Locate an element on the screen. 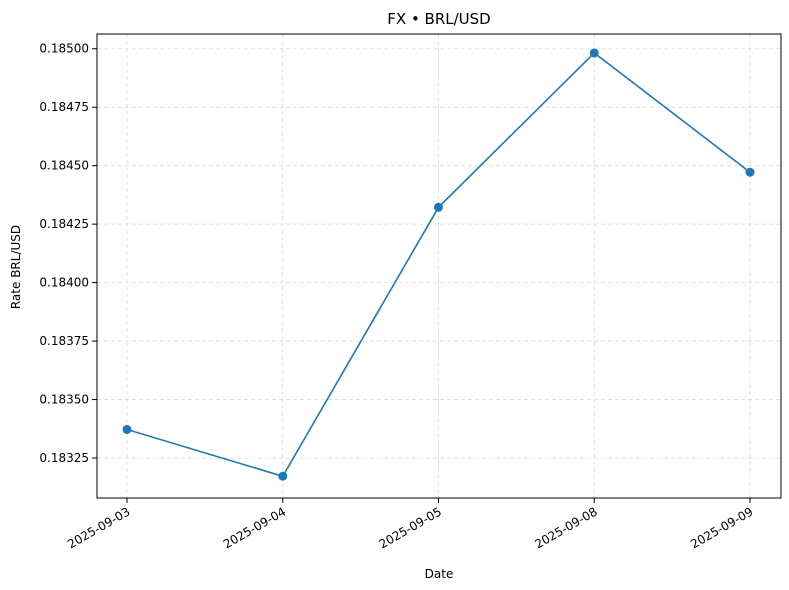 Image resolution: width=789 pixels, height=590 pixels. y-tick-label: 0.18500 is located at coordinates (64, 49).